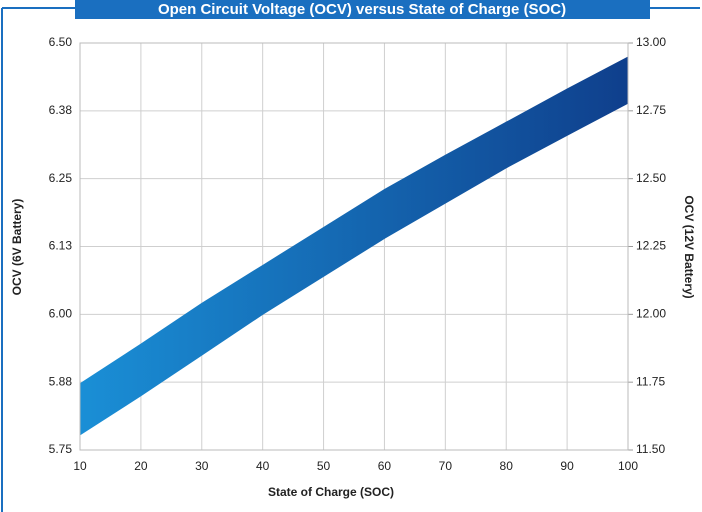 Image resolution: width=702 pixels, height=512 pixels. What do you see at coordinates (651, 246) in the screenshot?
I see `y2-tick-label: 12.25` at bounding box center [651, 246].